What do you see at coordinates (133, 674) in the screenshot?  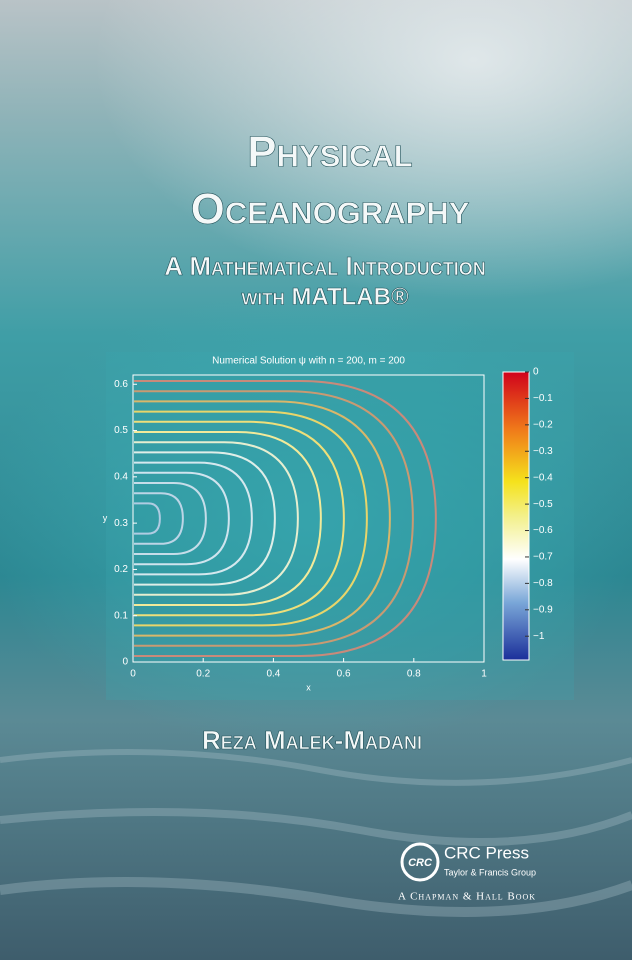 I see `x-tick-label: 0` at bounding box center [133, 674].